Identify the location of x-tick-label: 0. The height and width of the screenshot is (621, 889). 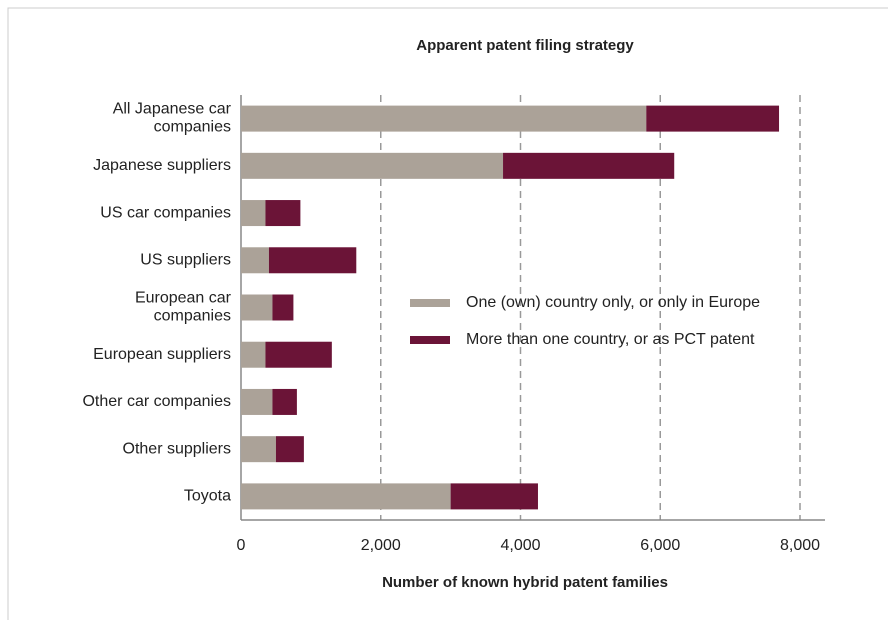
(241, 545).